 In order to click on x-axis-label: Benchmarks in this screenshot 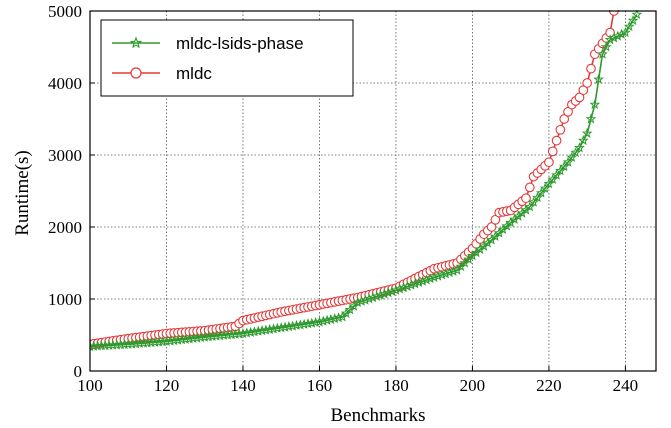, I will do `click(378, 415)`.